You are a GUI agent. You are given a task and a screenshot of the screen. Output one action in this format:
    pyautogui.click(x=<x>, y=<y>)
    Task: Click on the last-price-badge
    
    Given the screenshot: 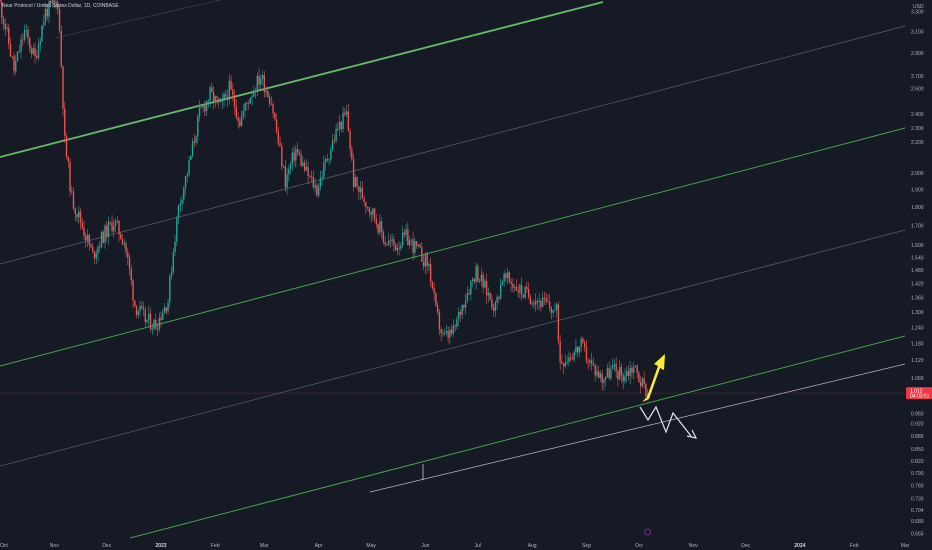 What is the action you would take?
    pyautogui.click(x=919, y=393)
    